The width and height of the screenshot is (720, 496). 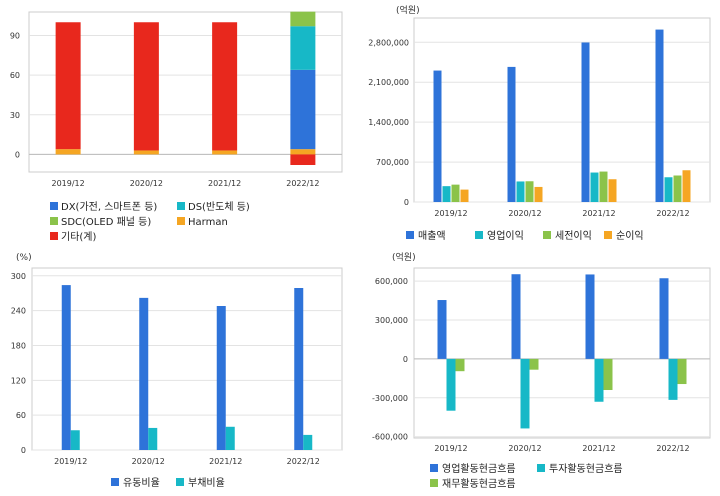 I want to click on legend-swatch-pretax-income, so click(x=547, y=235).